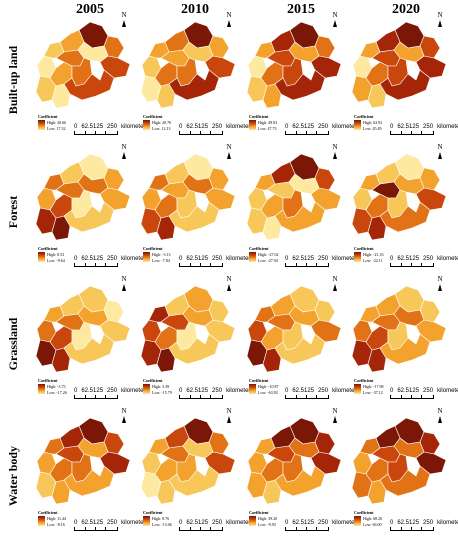 This screenshot has height=550, width=458. Describe the element at coordinates (162, 524) in the screenshot. I see `legend-low-value: Low: -13.06` at that location.